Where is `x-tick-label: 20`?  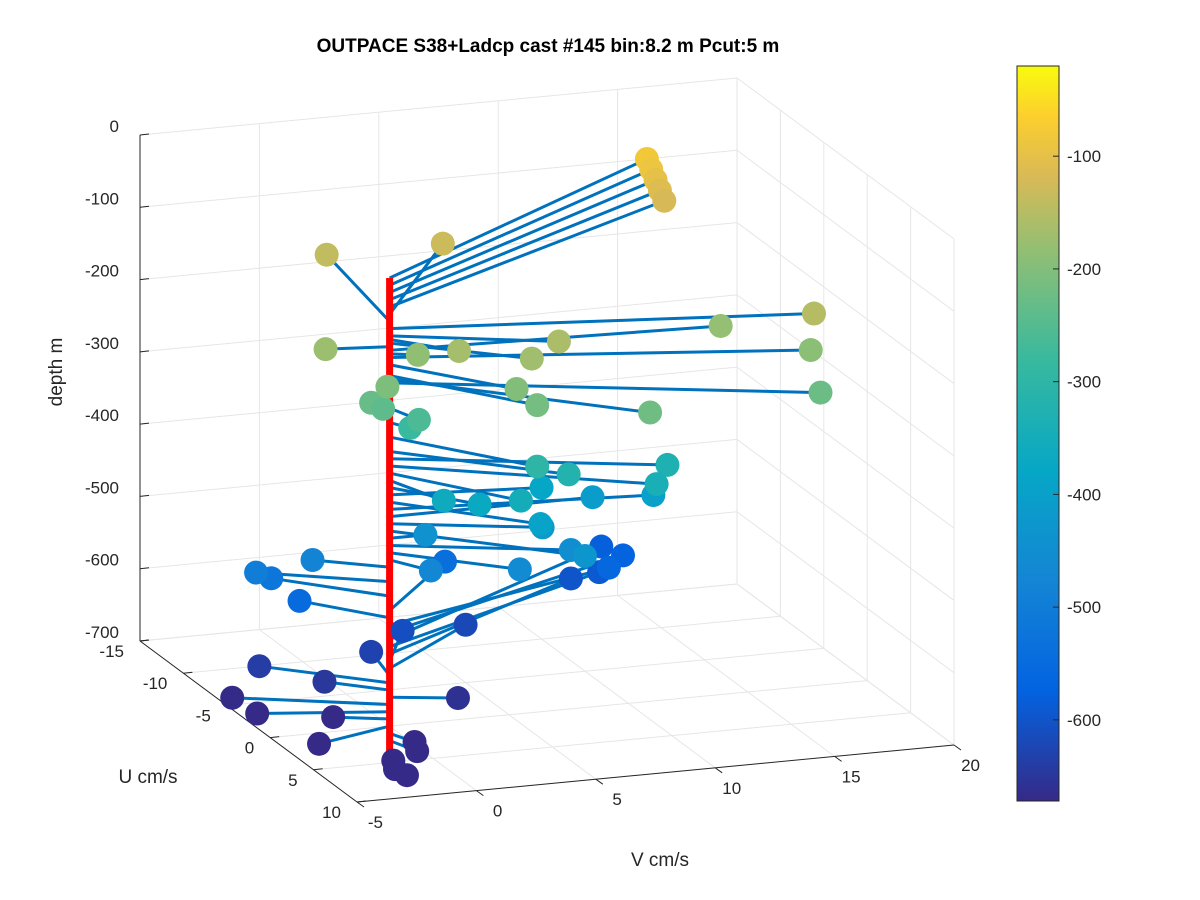 x-tick-label: 20 is located at coordinates (970, 765).